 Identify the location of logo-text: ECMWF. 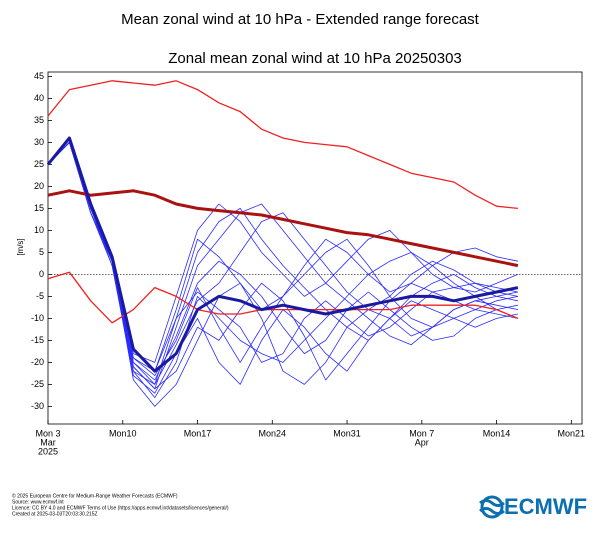
(545, 506).